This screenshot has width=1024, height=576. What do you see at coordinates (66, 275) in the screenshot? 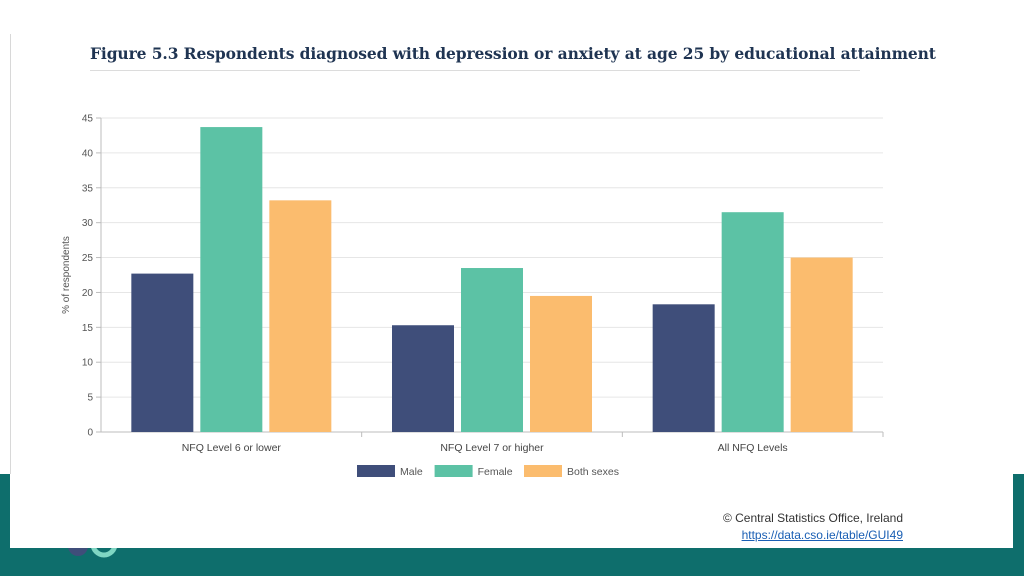
I see `y-axis-label: % of respondents` at bounding box center [66, 275].